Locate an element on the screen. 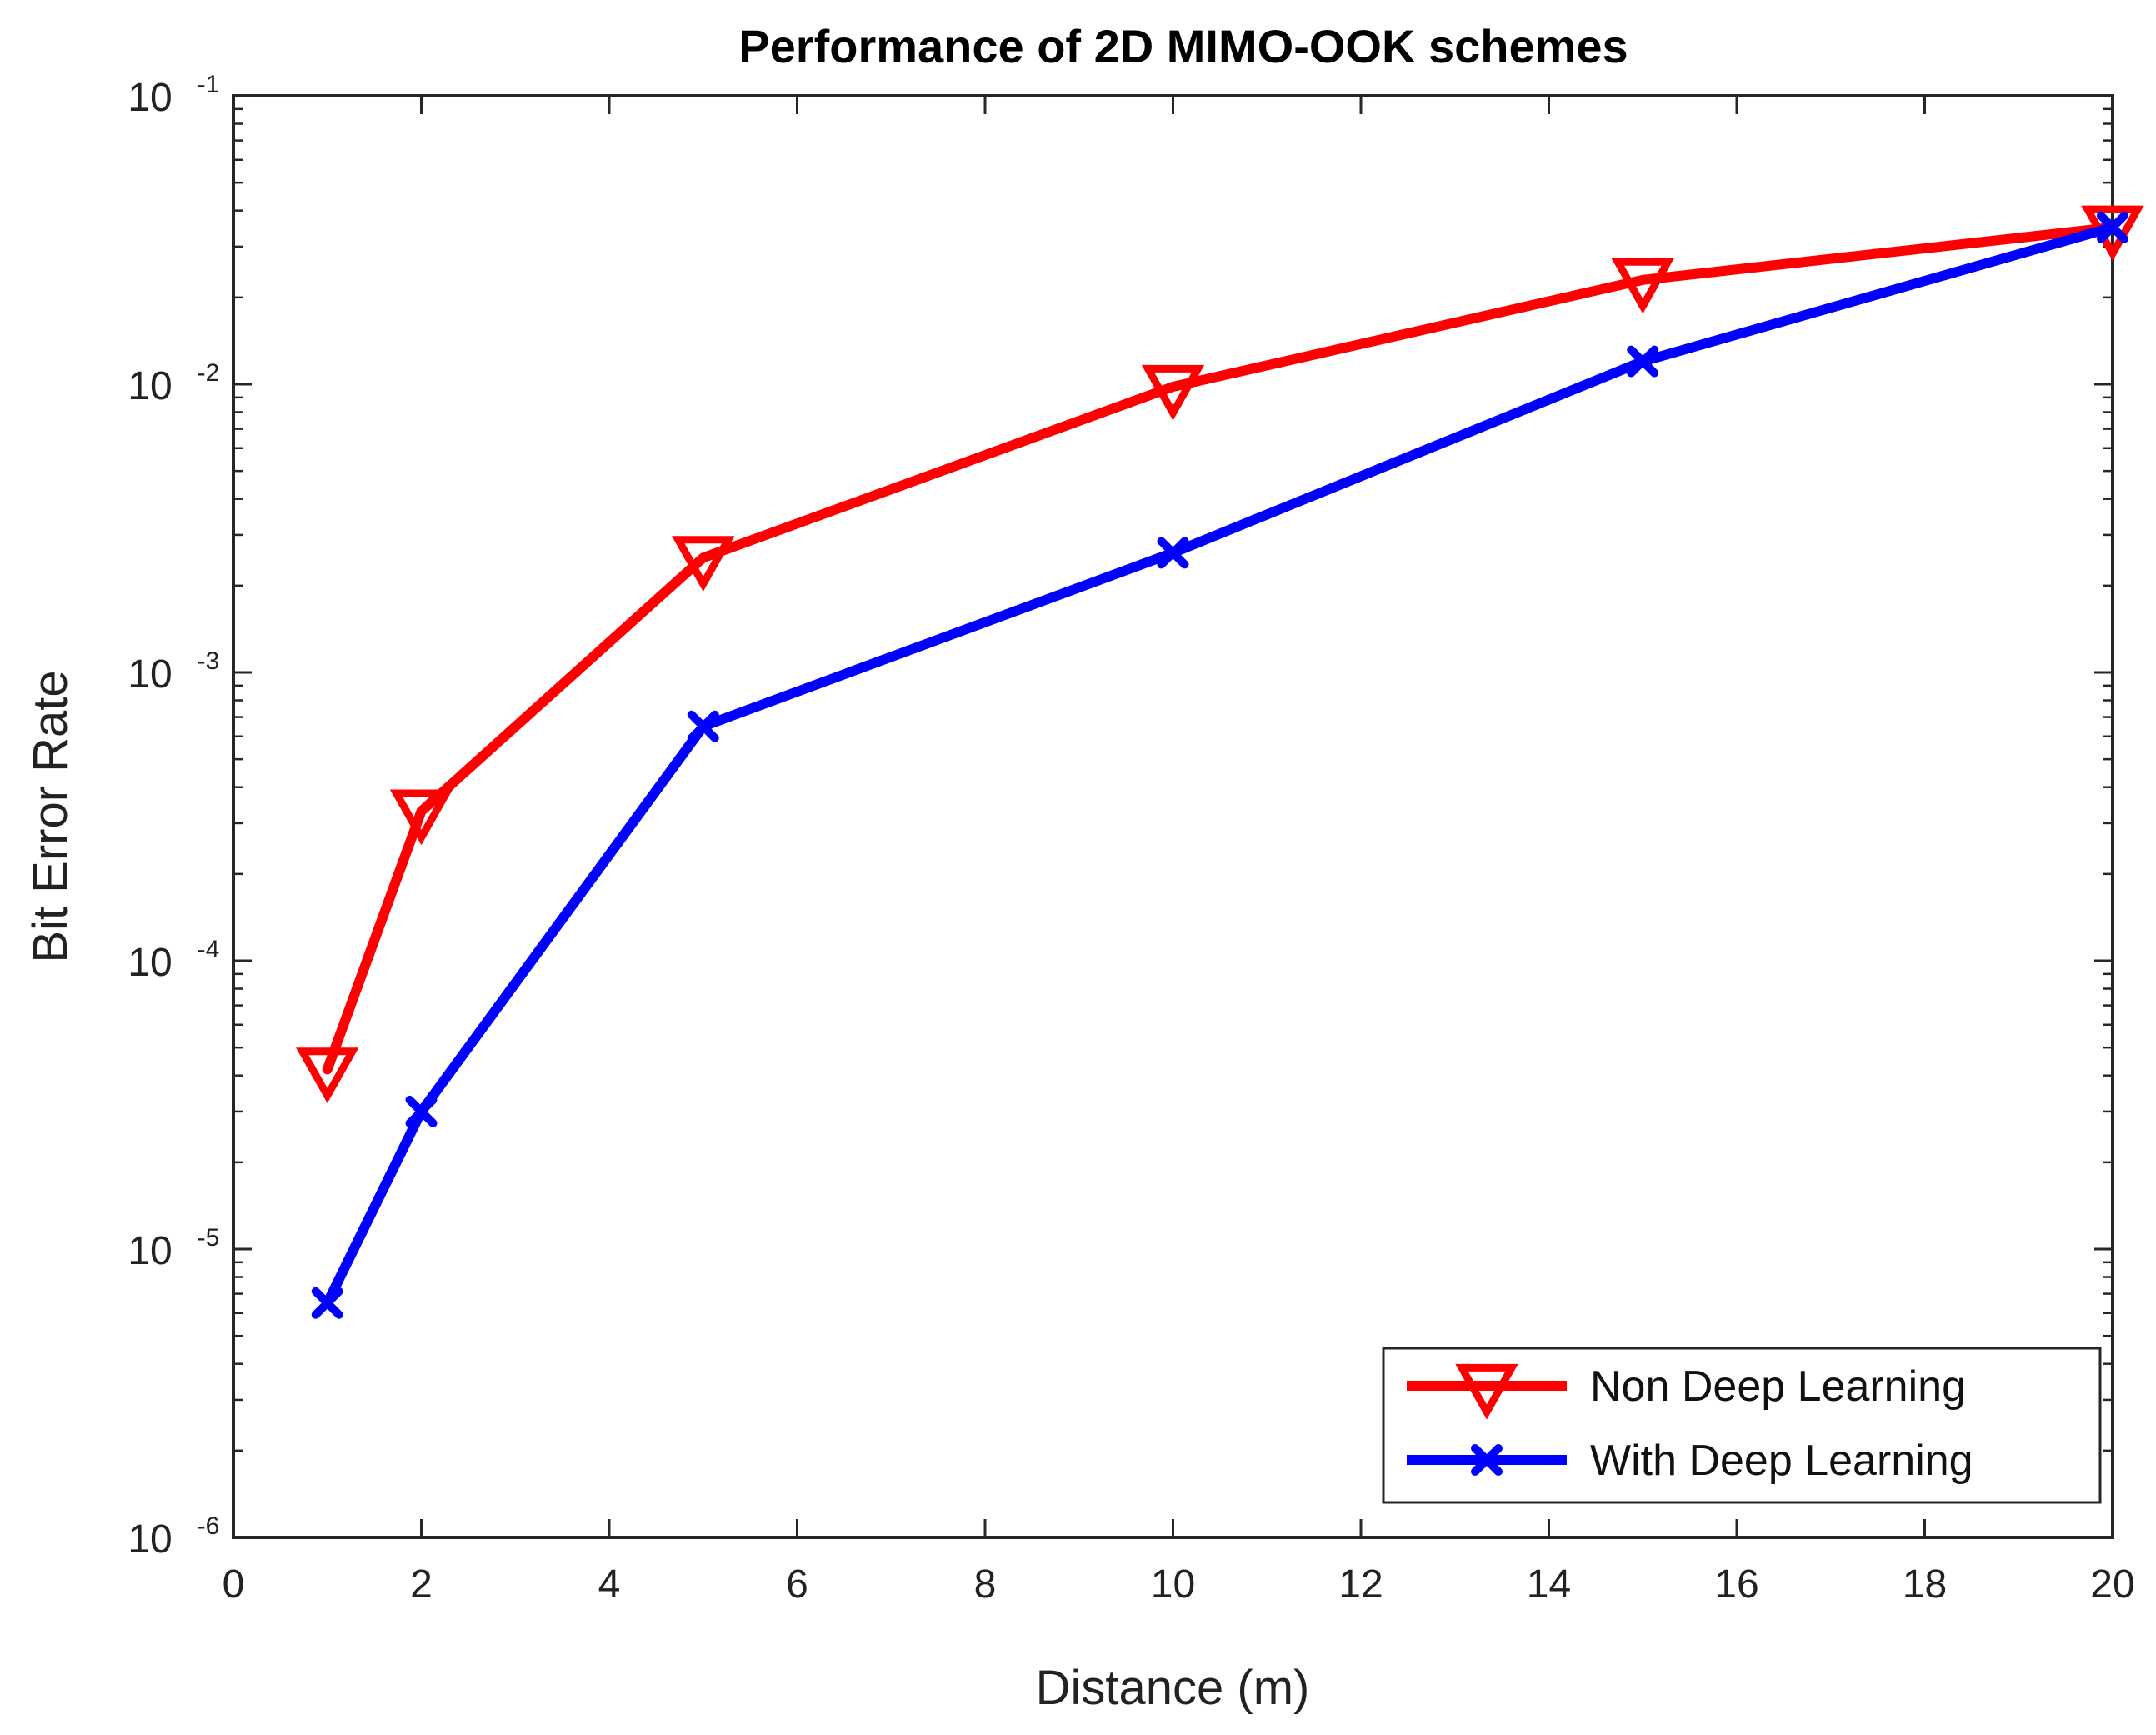 This screenshot has height=1735, width=2156. legend-label-with-deep-learning: With Deep Learning is located at coordinates (1781, 1461).